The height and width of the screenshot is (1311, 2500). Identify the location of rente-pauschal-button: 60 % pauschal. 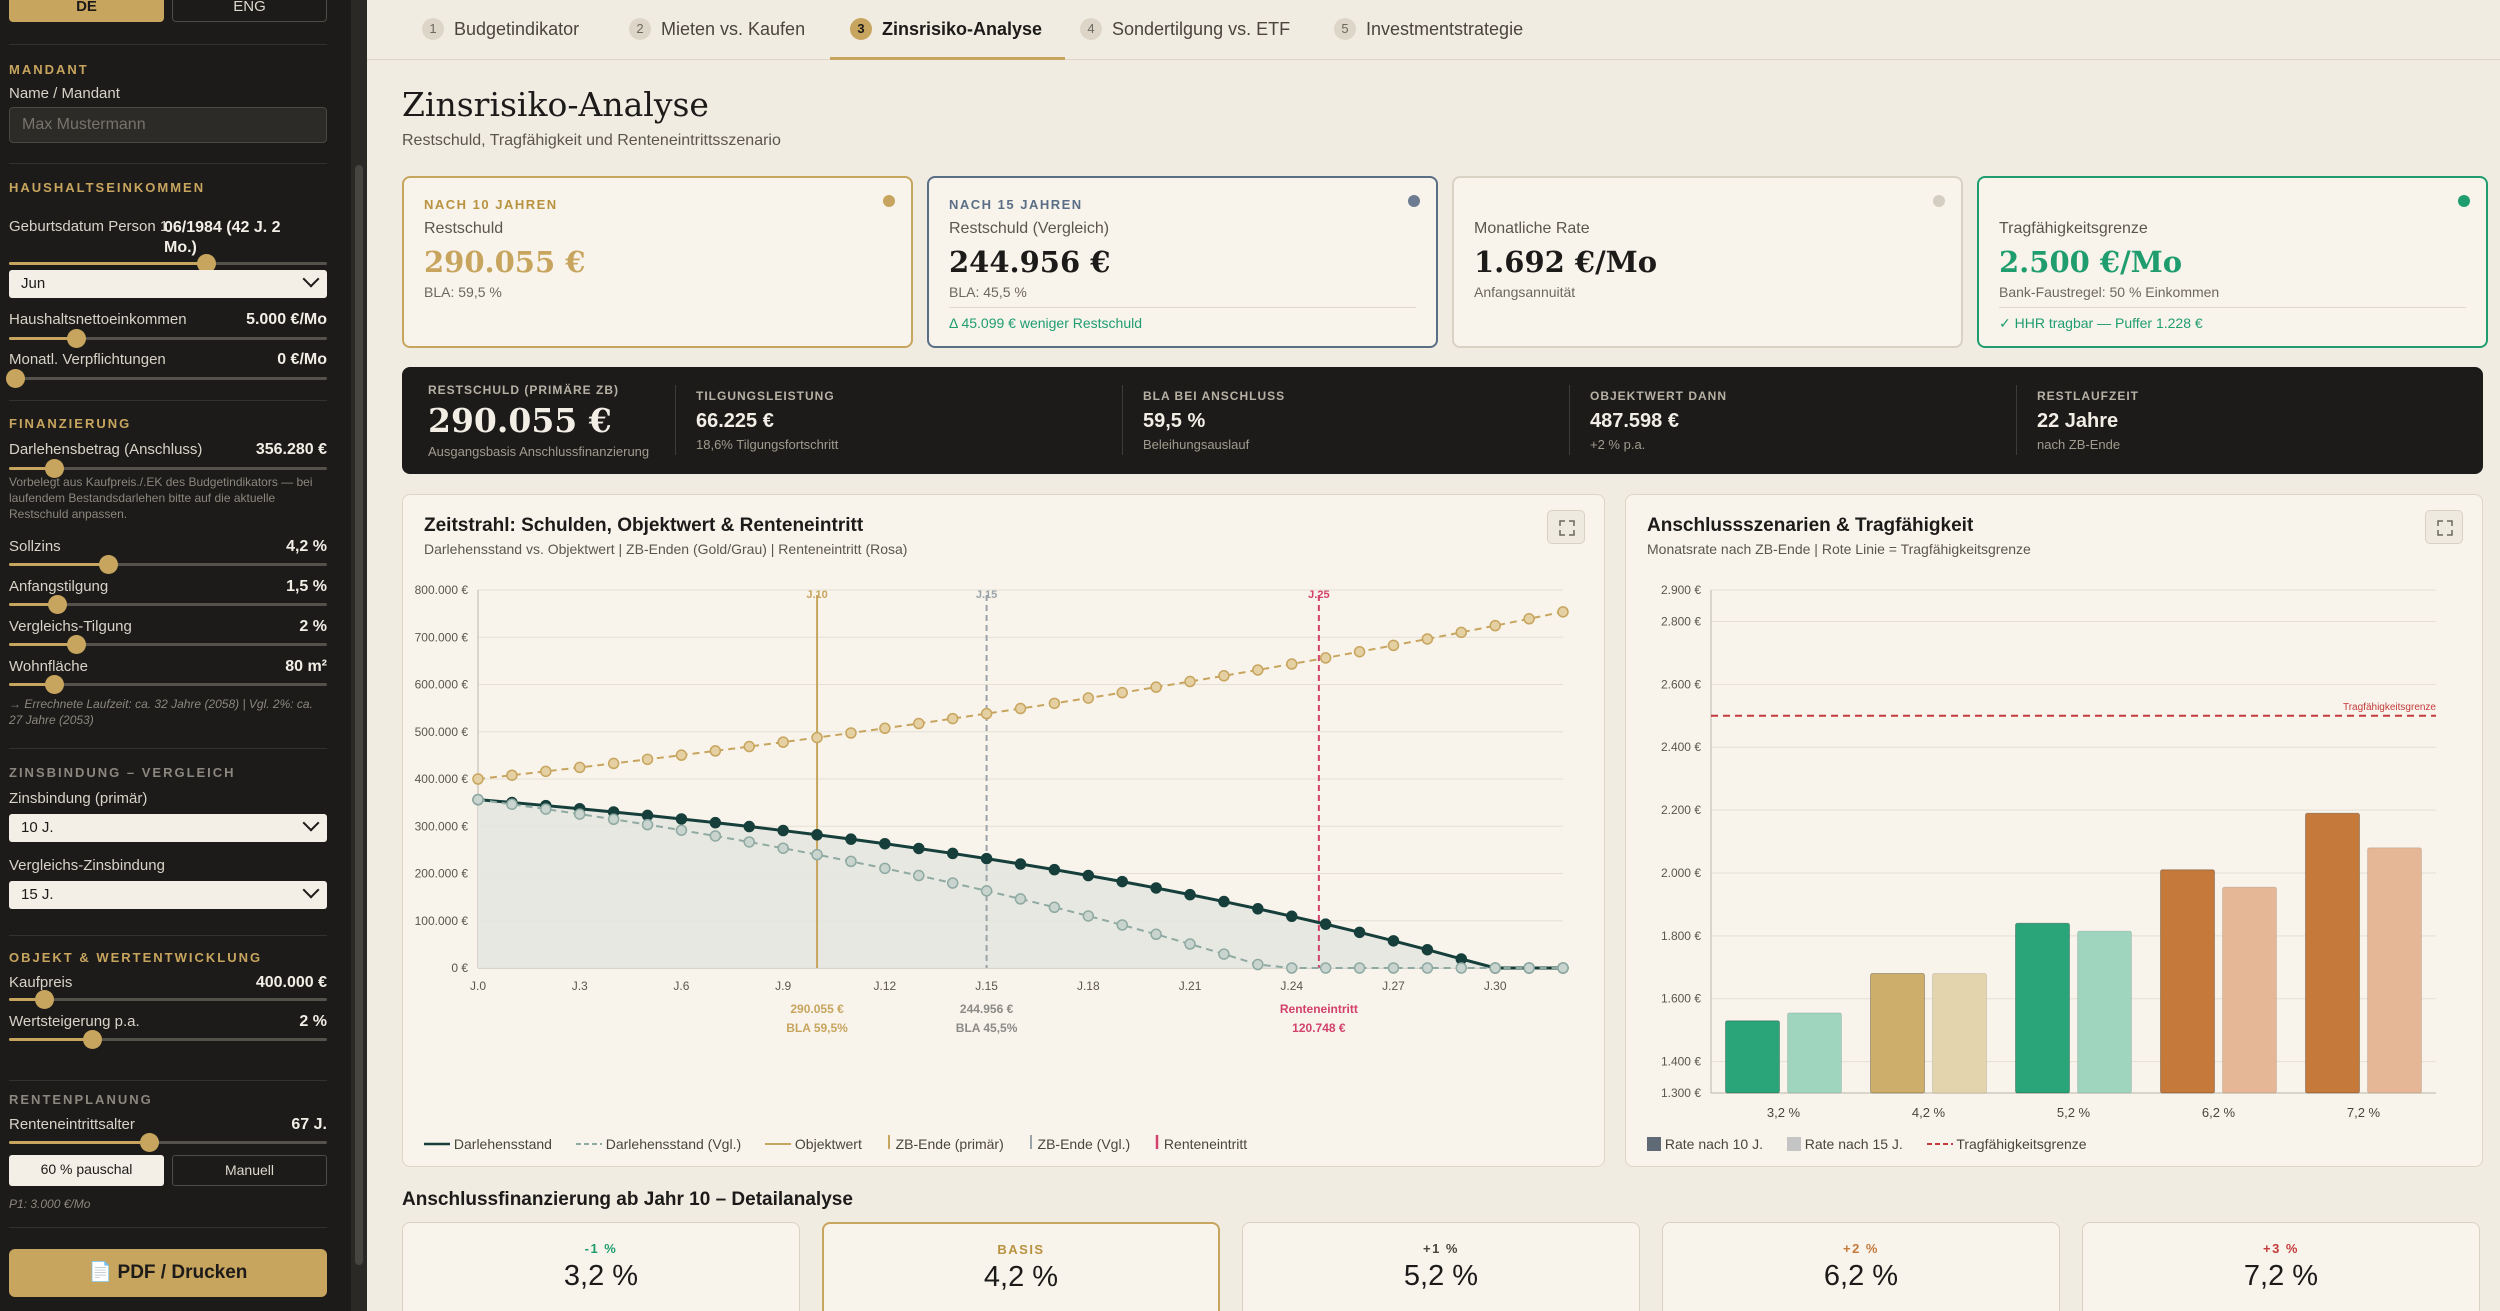
(86, 1170).